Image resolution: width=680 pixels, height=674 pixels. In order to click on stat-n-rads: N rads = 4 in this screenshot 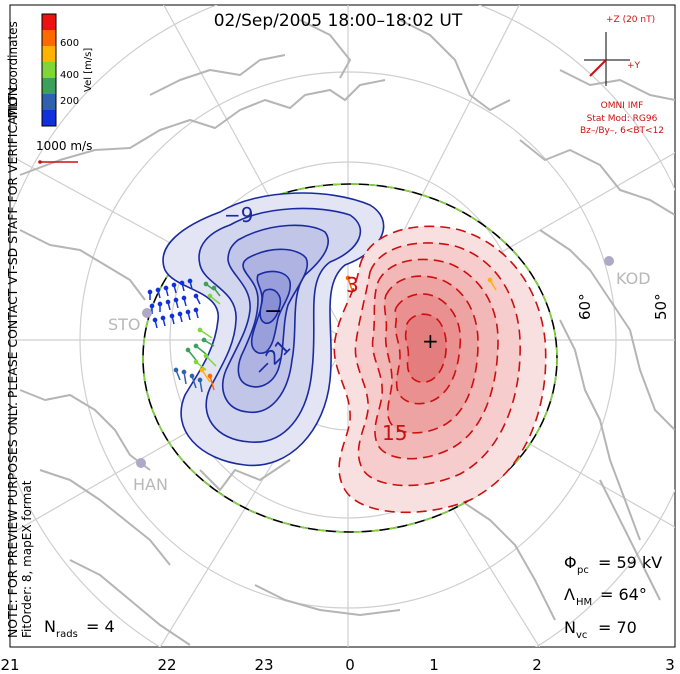, I will do `click(79, 628)`.